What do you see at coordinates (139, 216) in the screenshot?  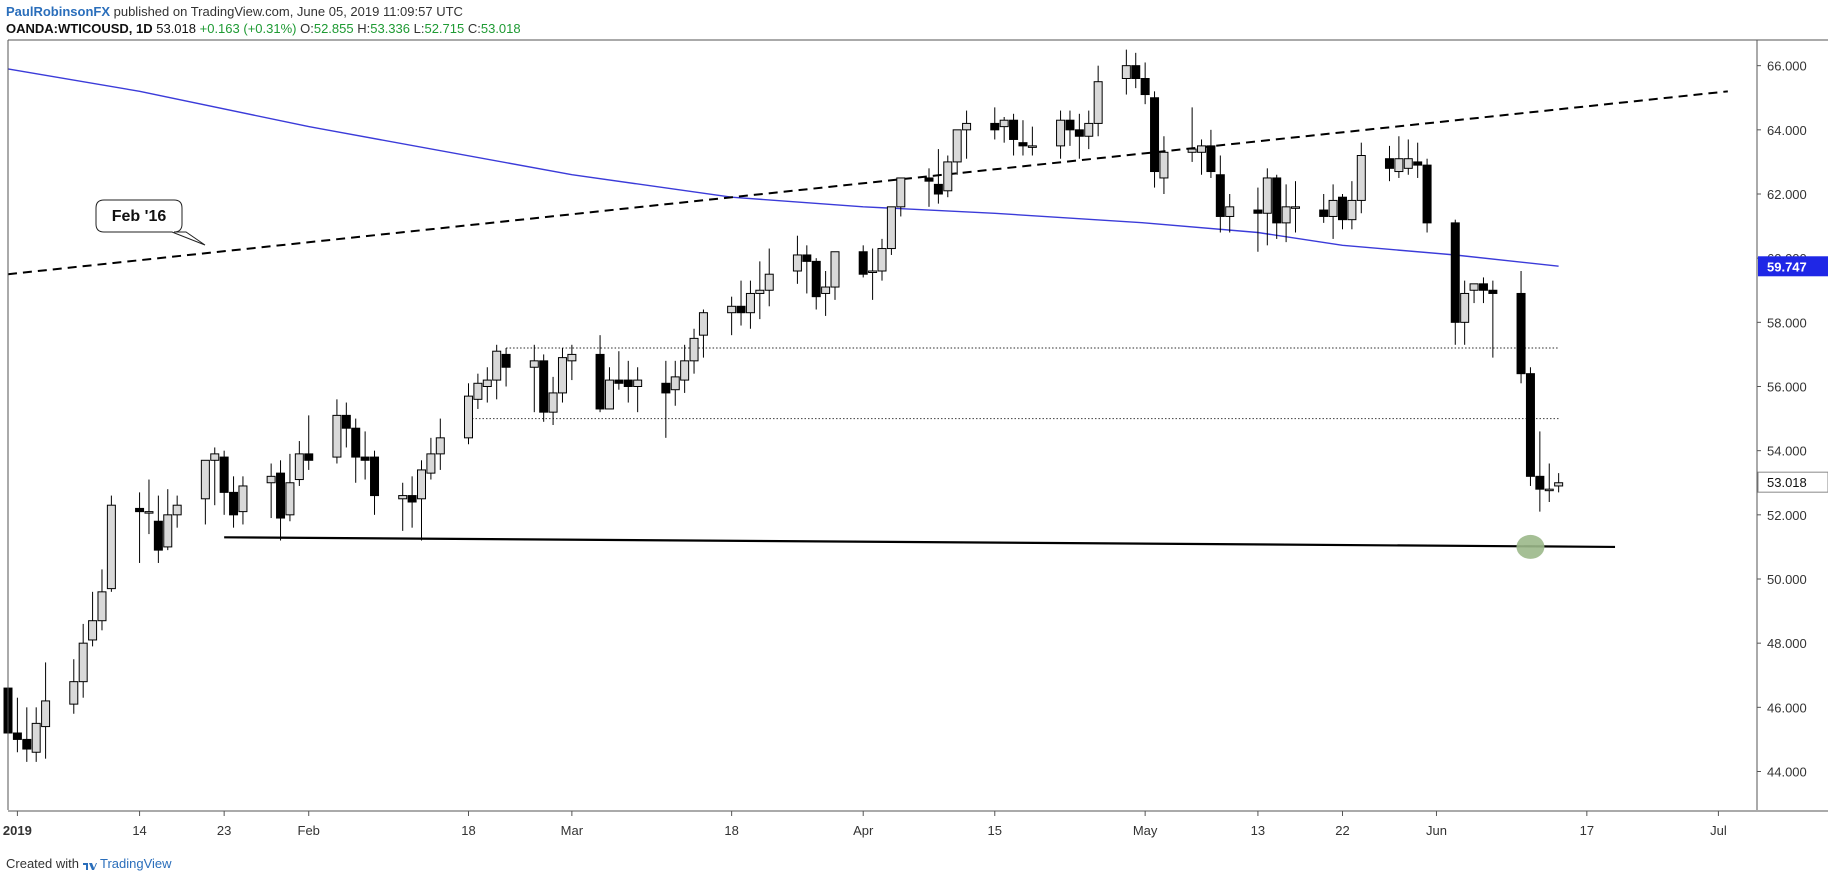 I see `callout-label: Feb '16` at bounding box center [139, 216].